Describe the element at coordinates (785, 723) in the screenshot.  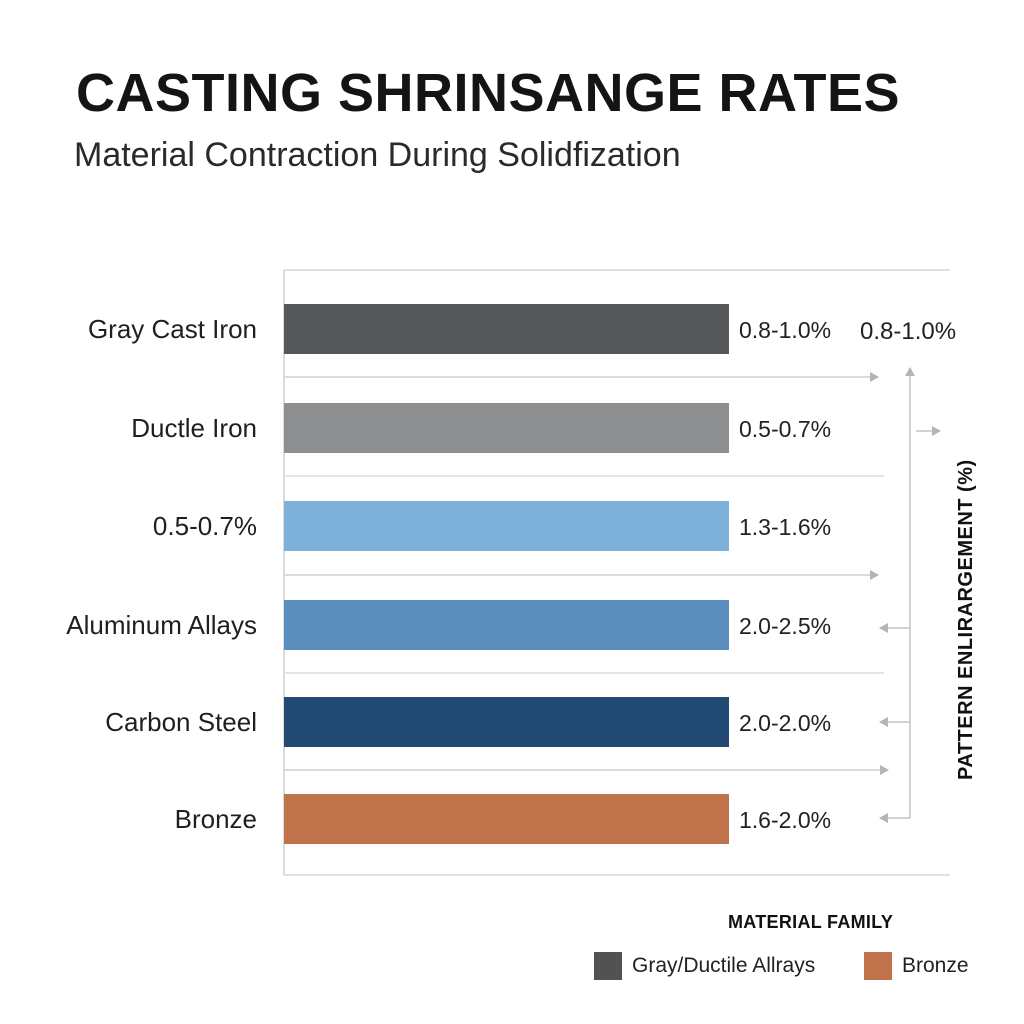
I see `value-label: 2.0-2.0%` at that location.